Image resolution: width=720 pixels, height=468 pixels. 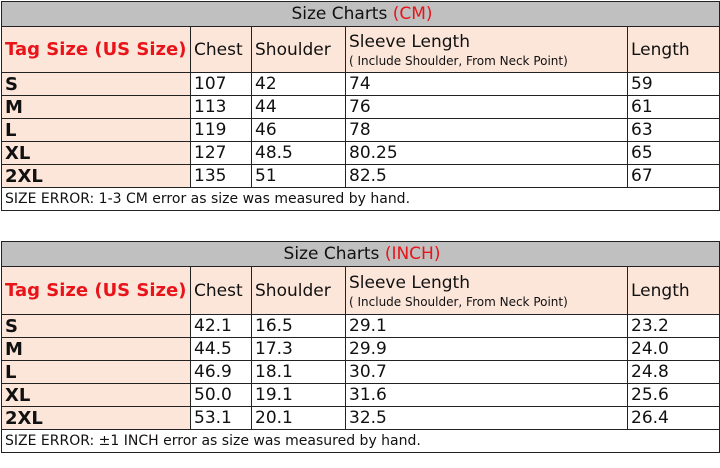 What do you see at coordinates (673, 107) in the screenshot?
I see `cell-length: 61` at bounding box center [673, 107].